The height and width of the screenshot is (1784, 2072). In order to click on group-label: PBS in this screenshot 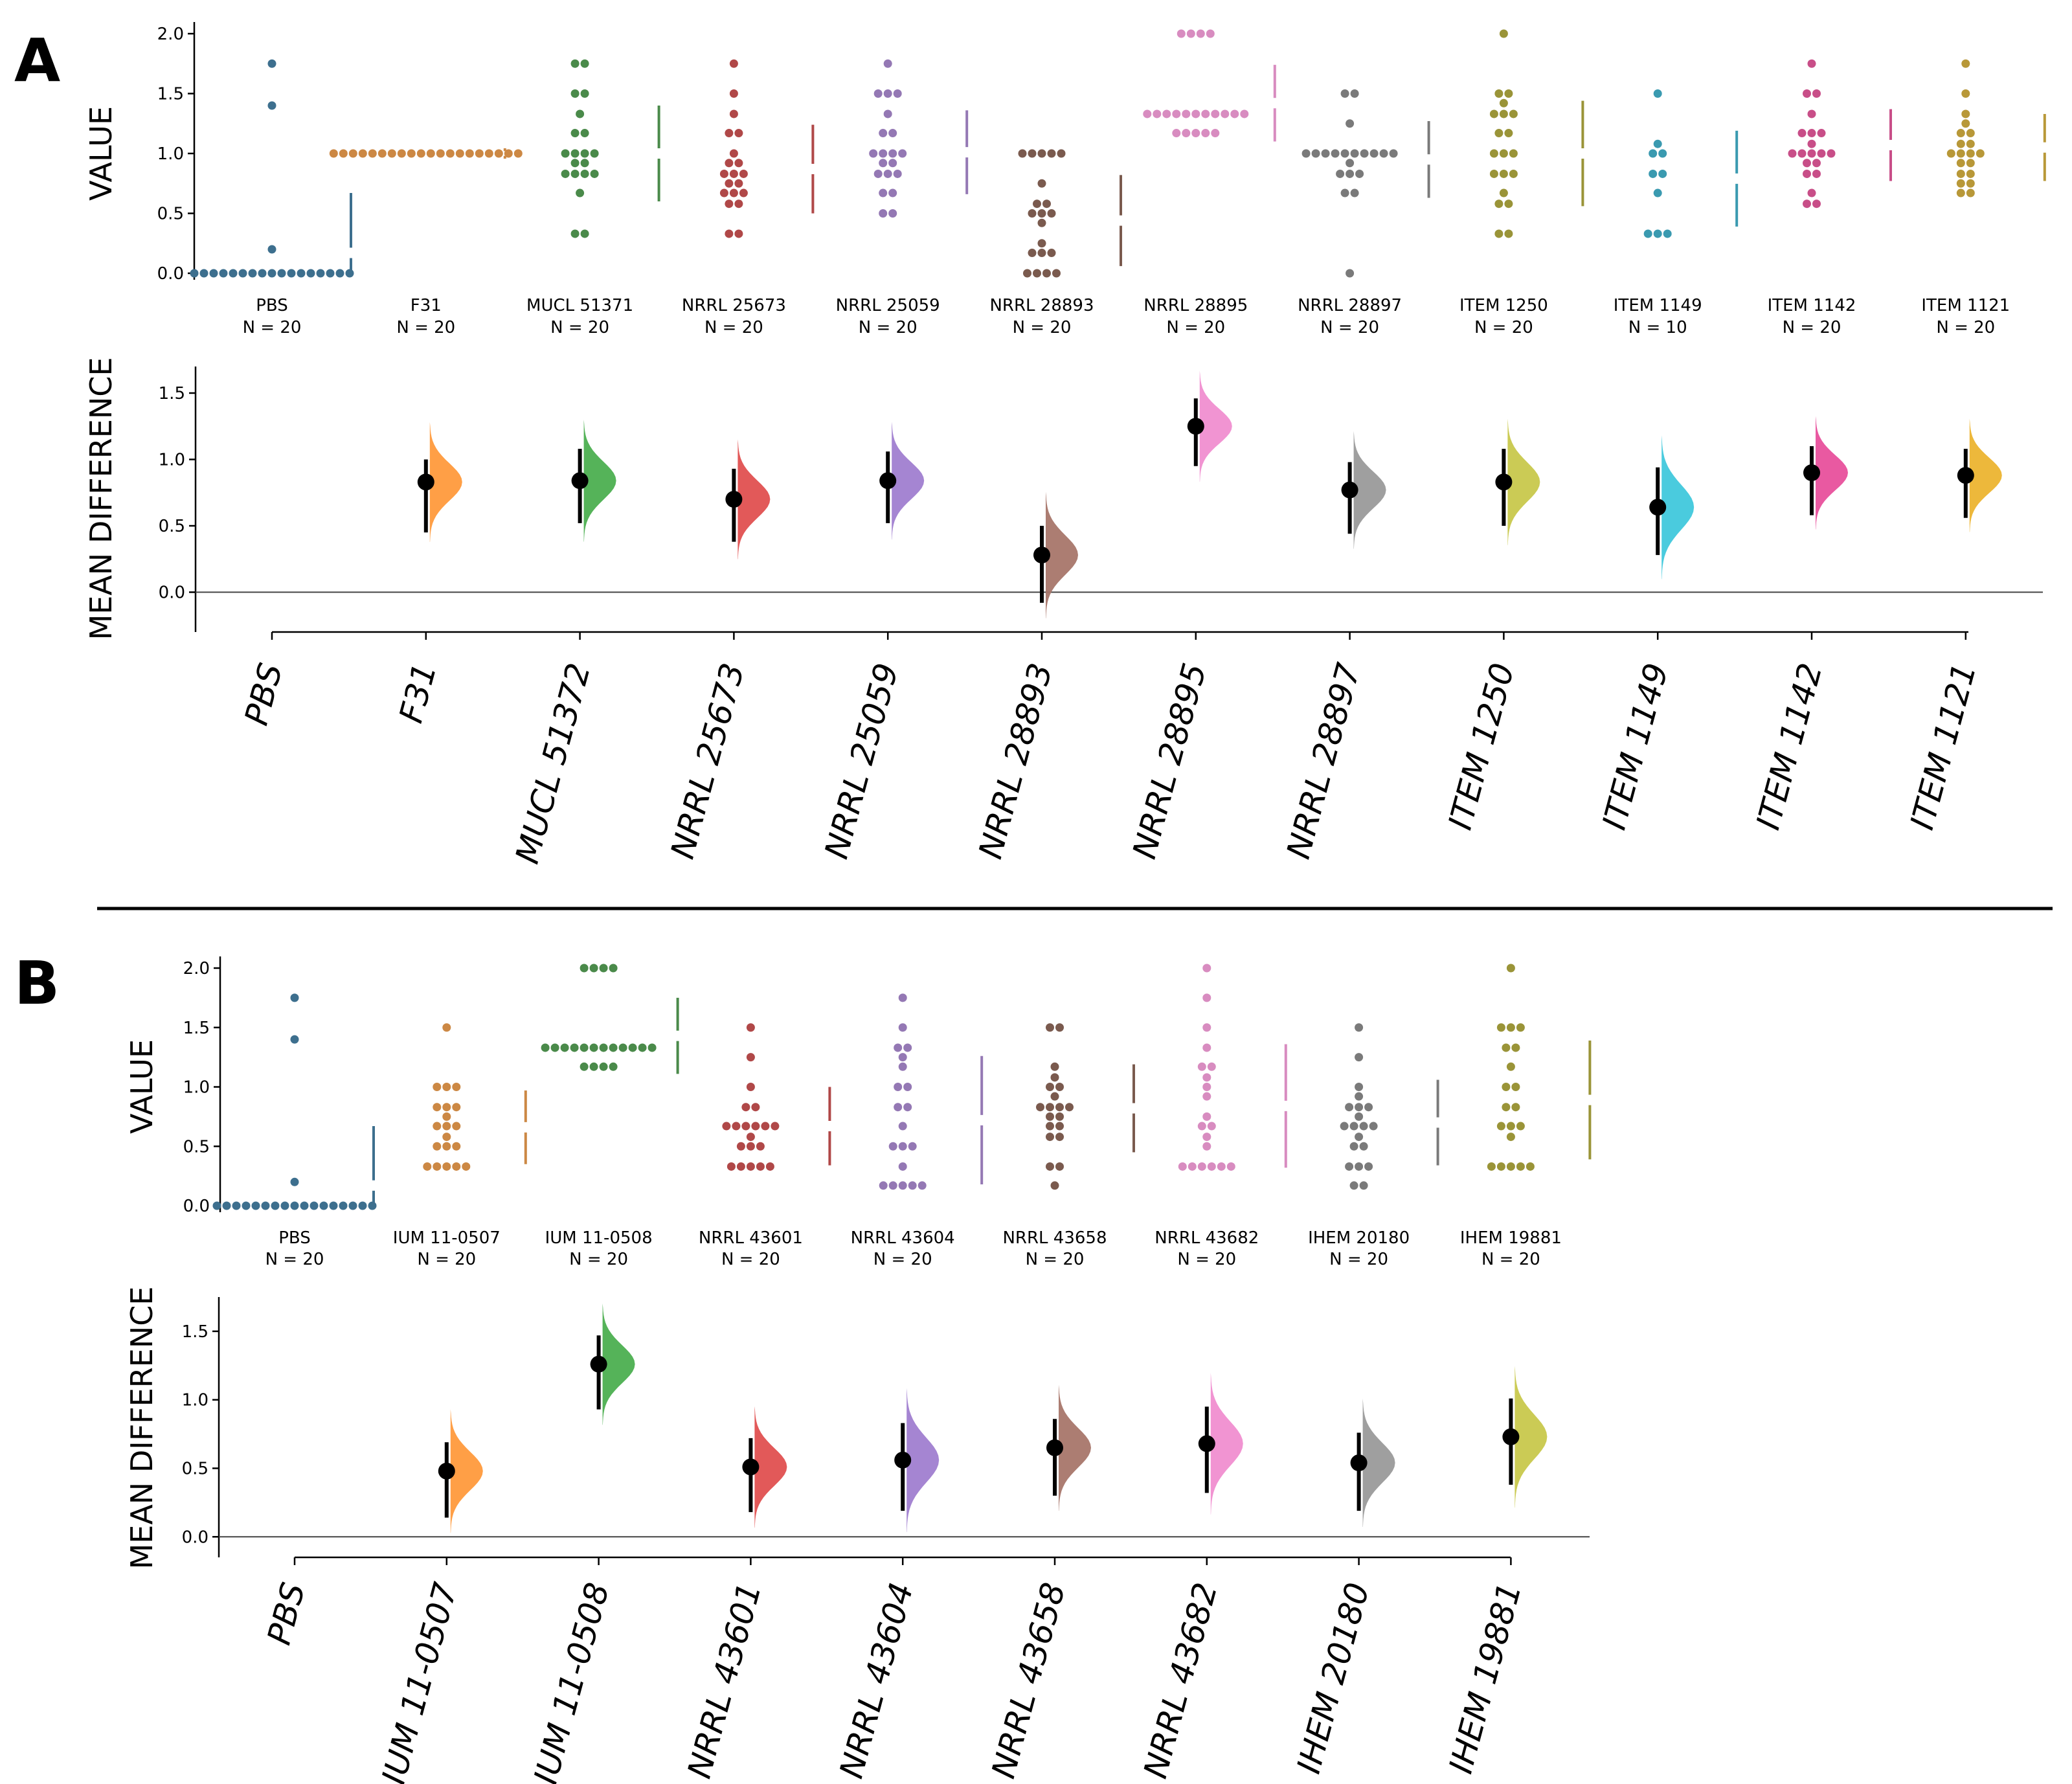, I will do `click(272, 305)`.